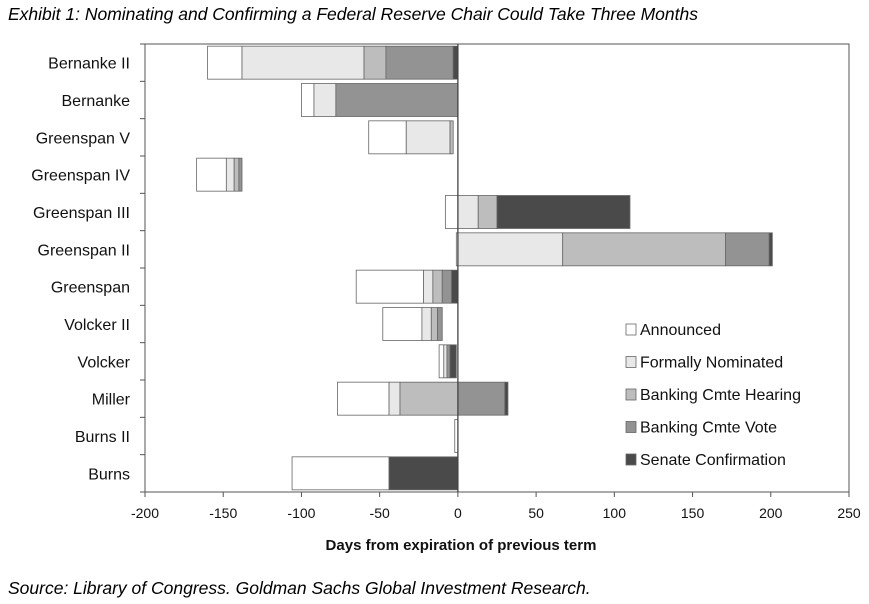 The height and width of the screenshot is (604, 869). I want to click on x-tick-label: -150, so click(223, 513).